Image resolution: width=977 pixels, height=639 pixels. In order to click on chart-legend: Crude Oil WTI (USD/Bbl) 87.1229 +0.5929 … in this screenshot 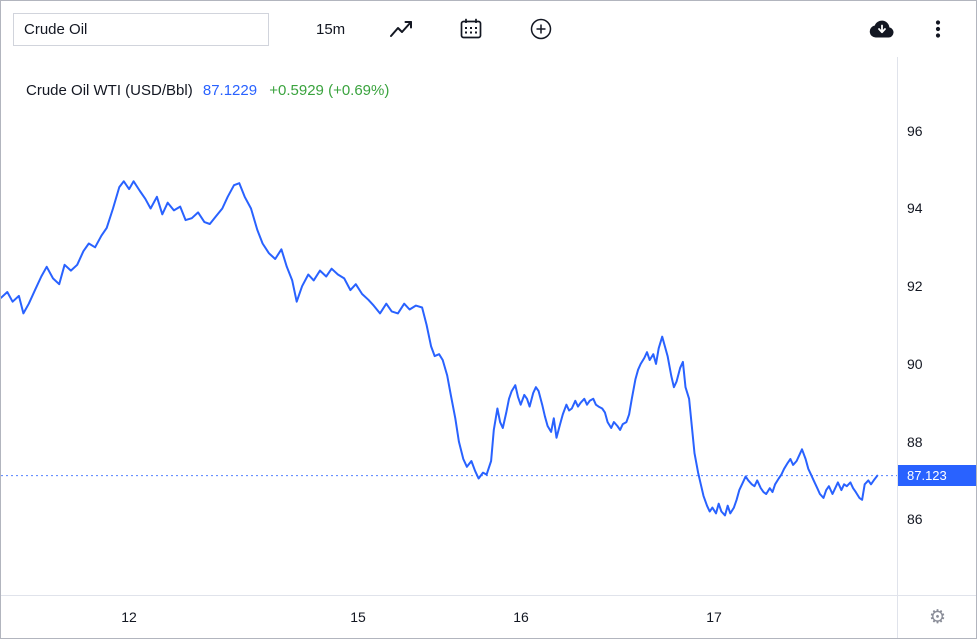, I will do `click(207, 90)`.